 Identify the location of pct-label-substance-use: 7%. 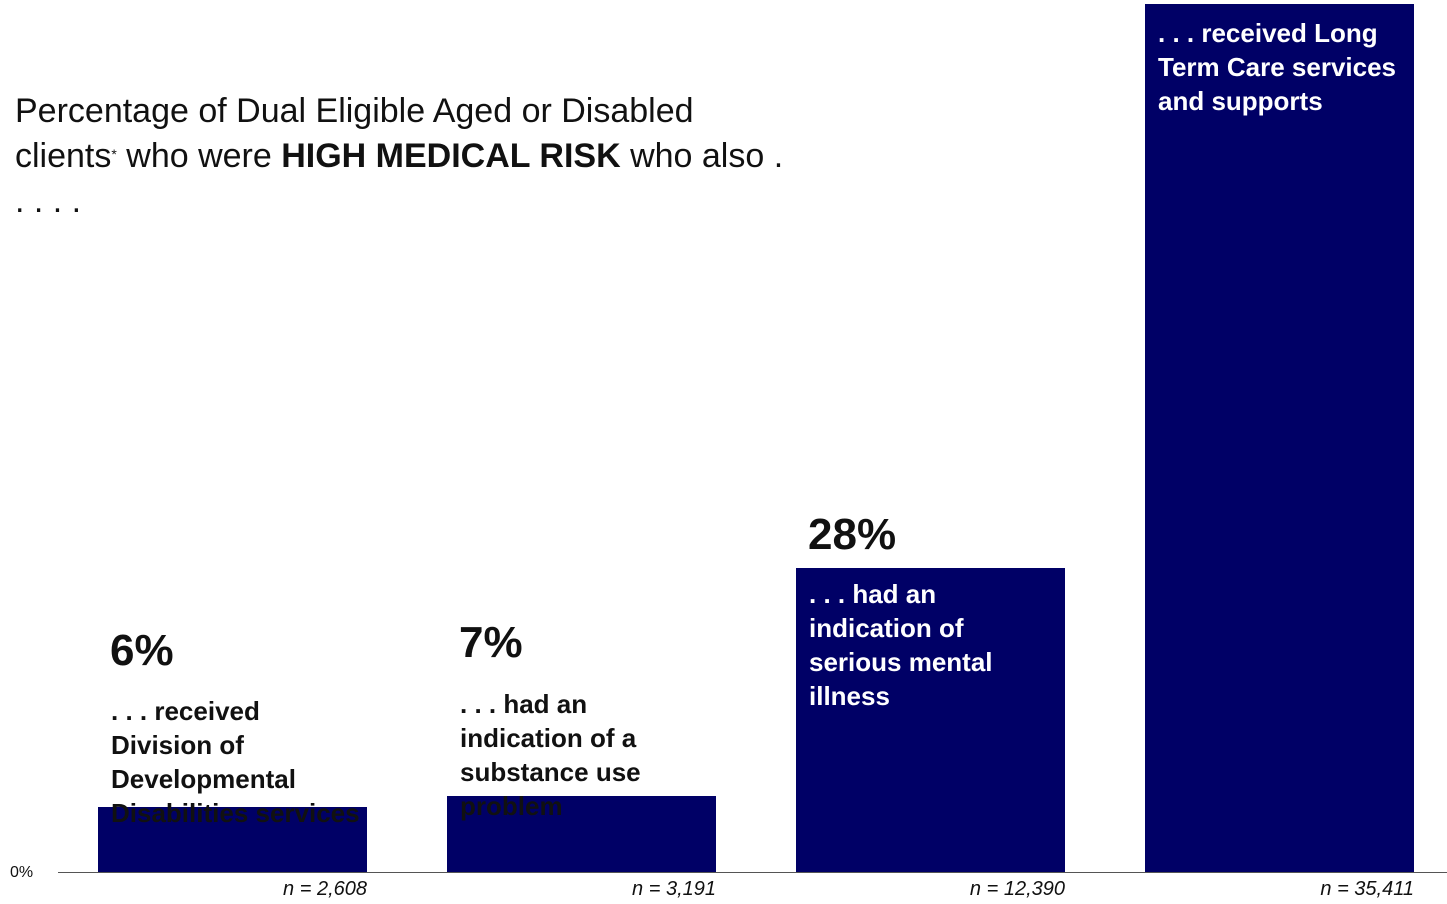
(491, 642).